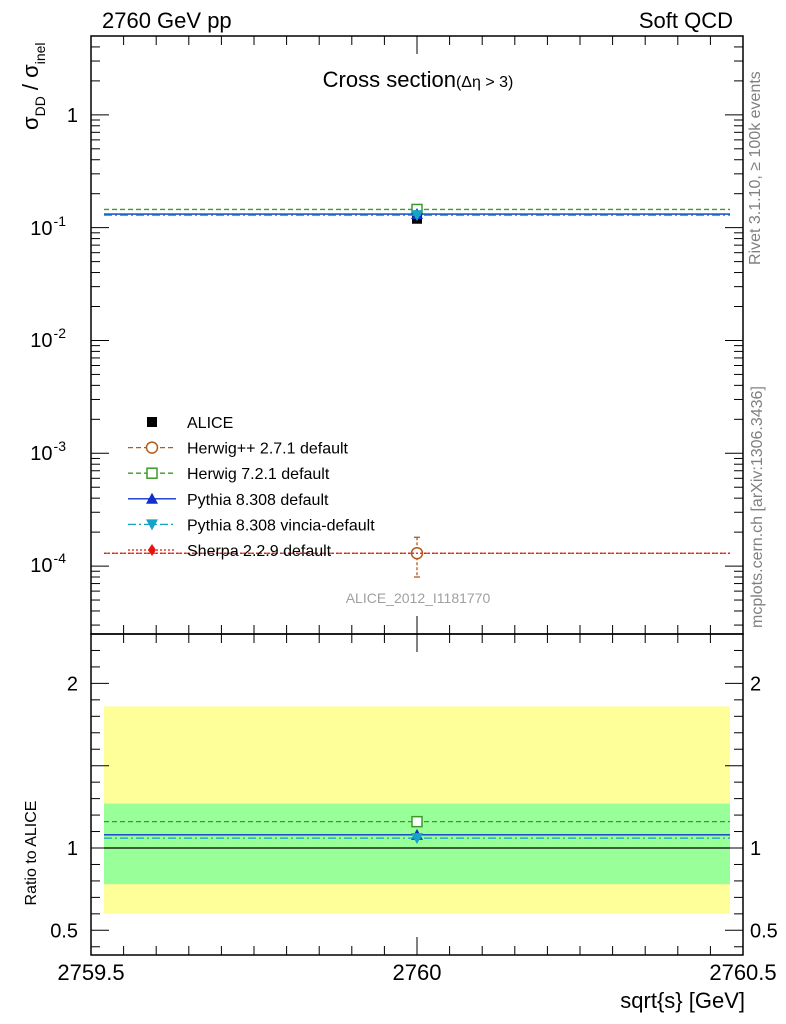 The width and height of the screenshot is (786, 1024). What do you see at coordinates (72, 116) in the screenshot?
I see `ytick-label-1: 1` at bounding box center [72, 116].